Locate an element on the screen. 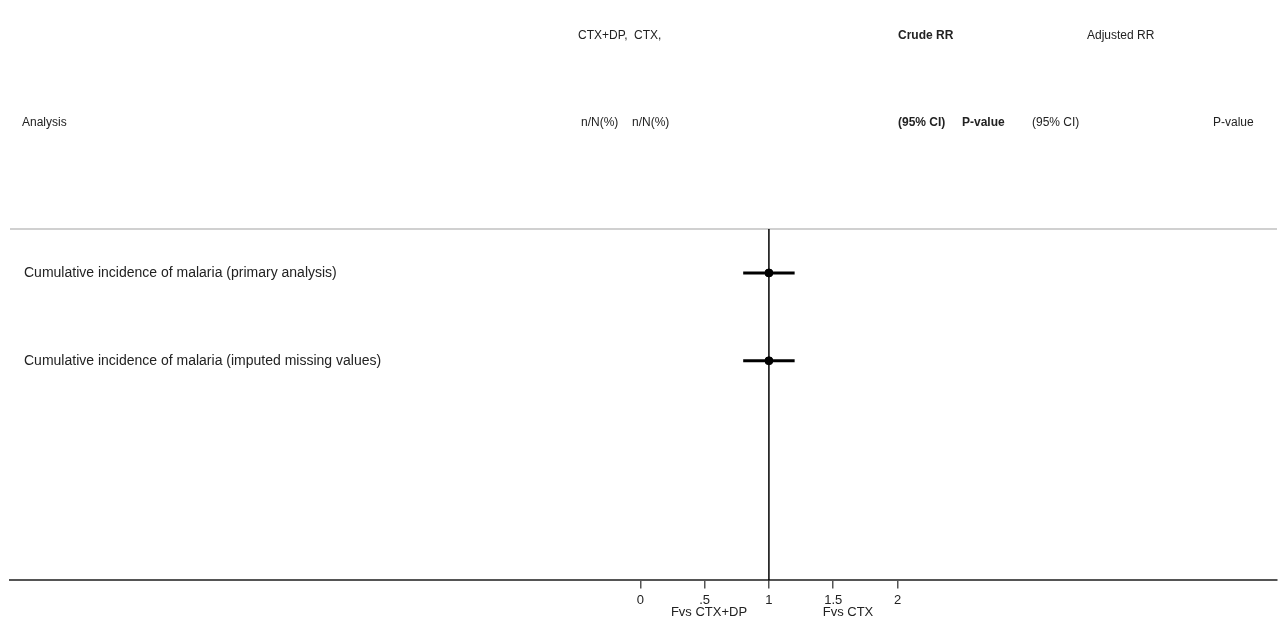 The height and width of the screenshot is (632, 1282). x-tick-label: 0 is located at coordinates (640, 599).